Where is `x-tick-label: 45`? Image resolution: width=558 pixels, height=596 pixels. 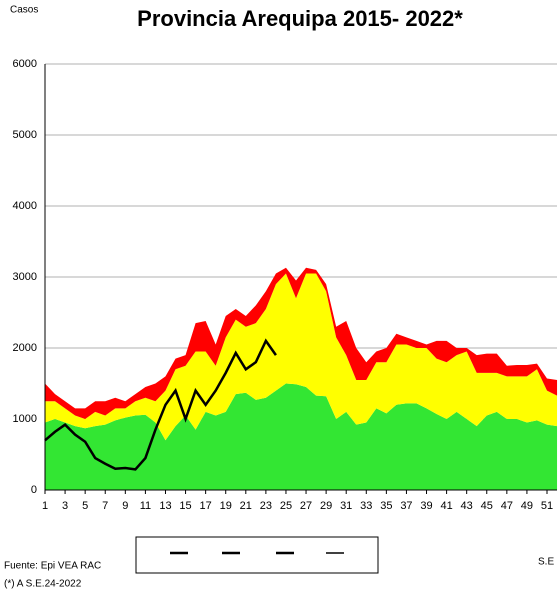 x-tick-label: 45 is located at coordinates (487, 506).